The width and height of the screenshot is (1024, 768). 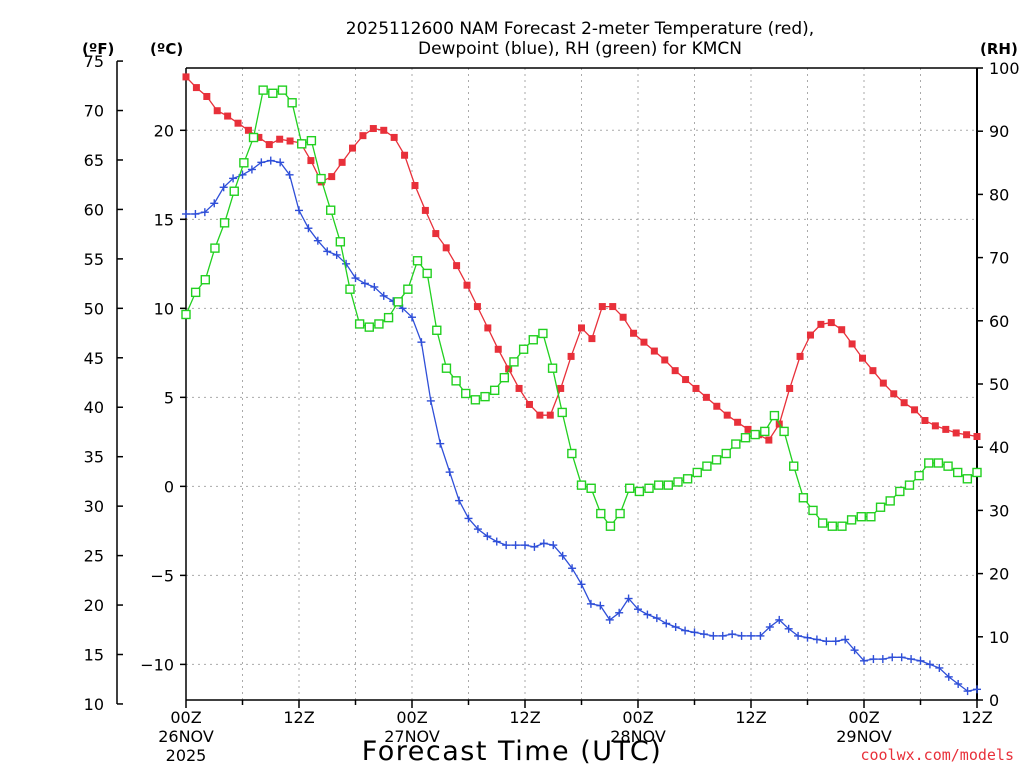 What do you see at coordinates (186, 736) in the screenshot?
I see `tick-label-date: 26NOV` at bounding box center [186, 736].